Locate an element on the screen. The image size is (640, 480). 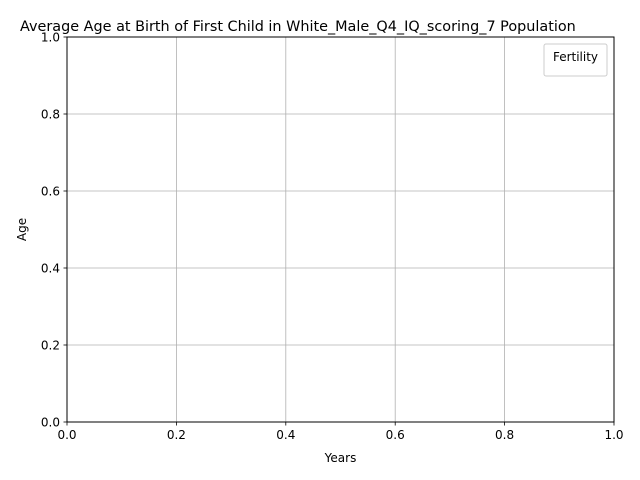
y-tick-label: 0.0 is located at coordinates (50, 422).